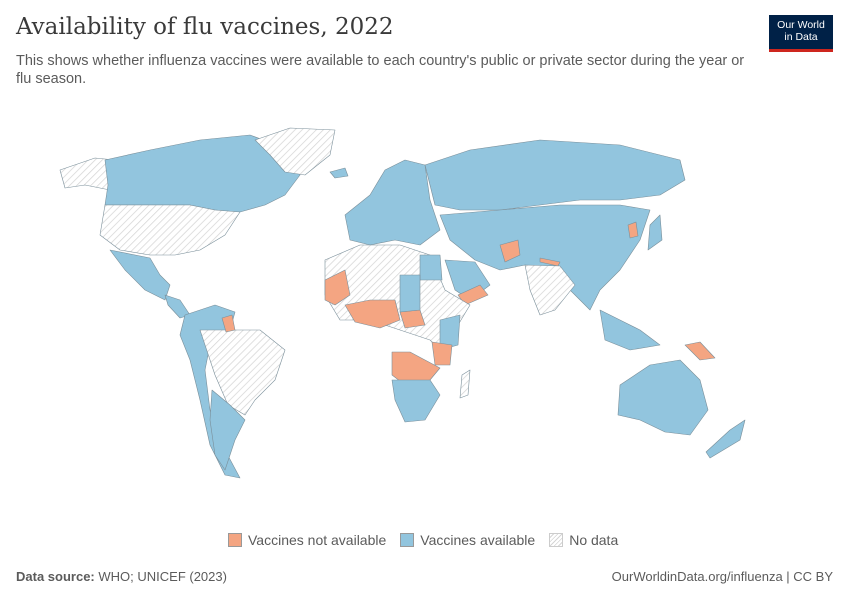  I want to click on source-label: Data source:, so click(55, 576).